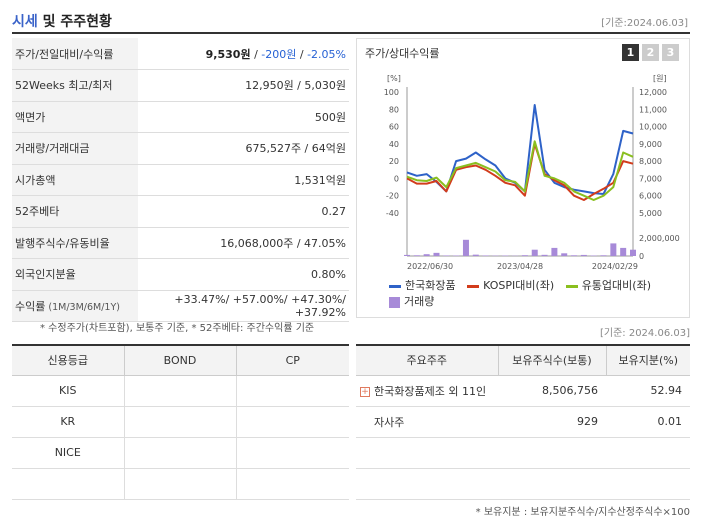 This screenshot has width=702, height=525. I want to click on info-value: 0.27, so click(243, 211).